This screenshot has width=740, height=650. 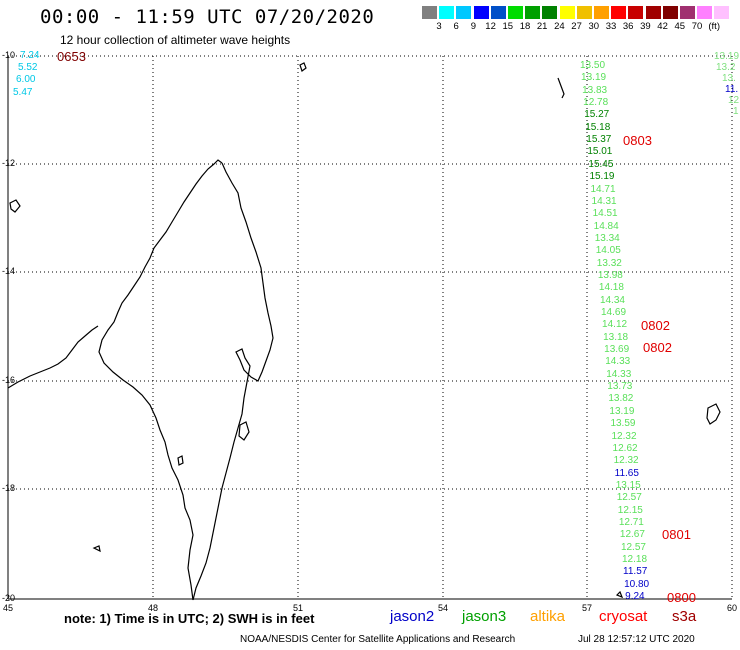 What do you see at coordinates (726, 67) in the screenshot?
I see `wave-height-value: 13.2` at bounding box center [726, 67].